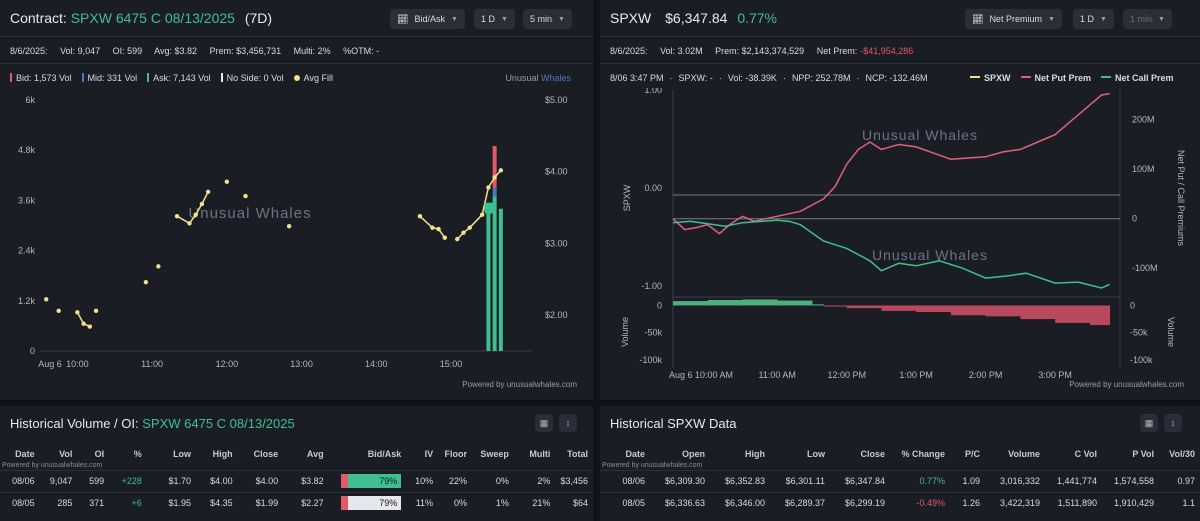 The image size is (1200, 521). What do you see at coordinates (547, 19) in the screenshot?
I see `interval-dropdown: 5 min ▼` at bounding box center [547, 19].